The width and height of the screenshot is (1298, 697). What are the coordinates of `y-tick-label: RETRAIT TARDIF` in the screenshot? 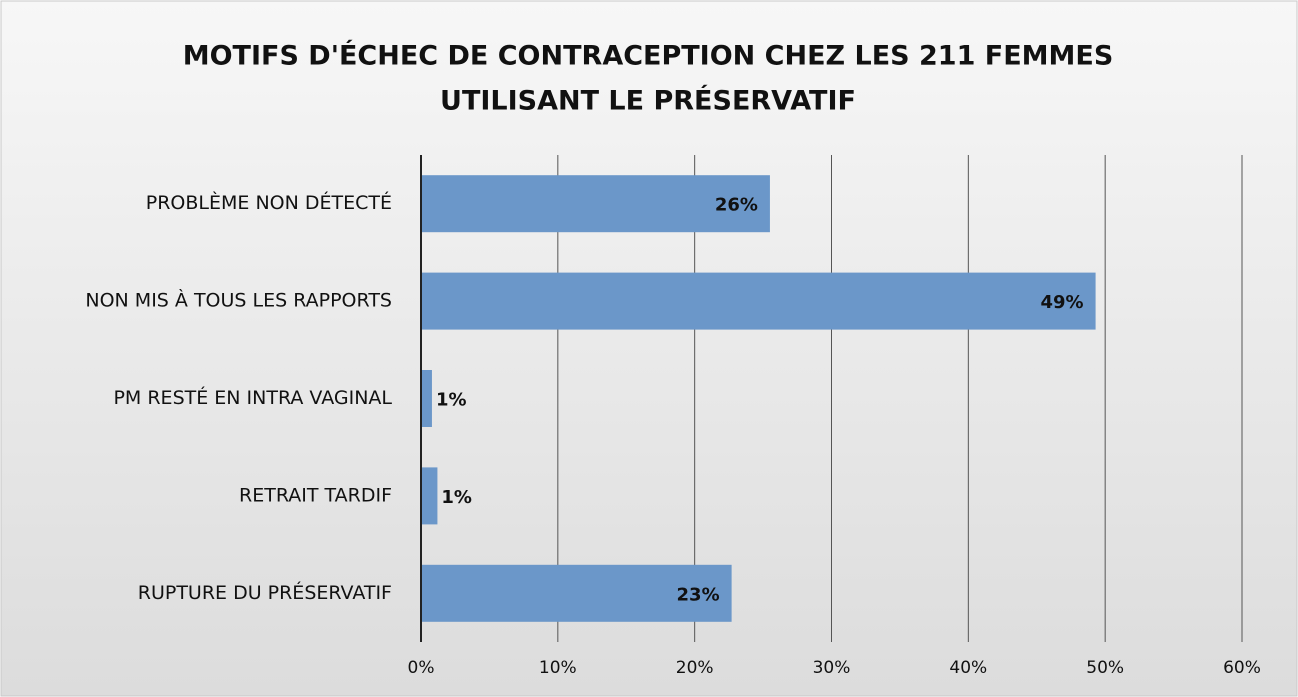 It's located at (315, 495).